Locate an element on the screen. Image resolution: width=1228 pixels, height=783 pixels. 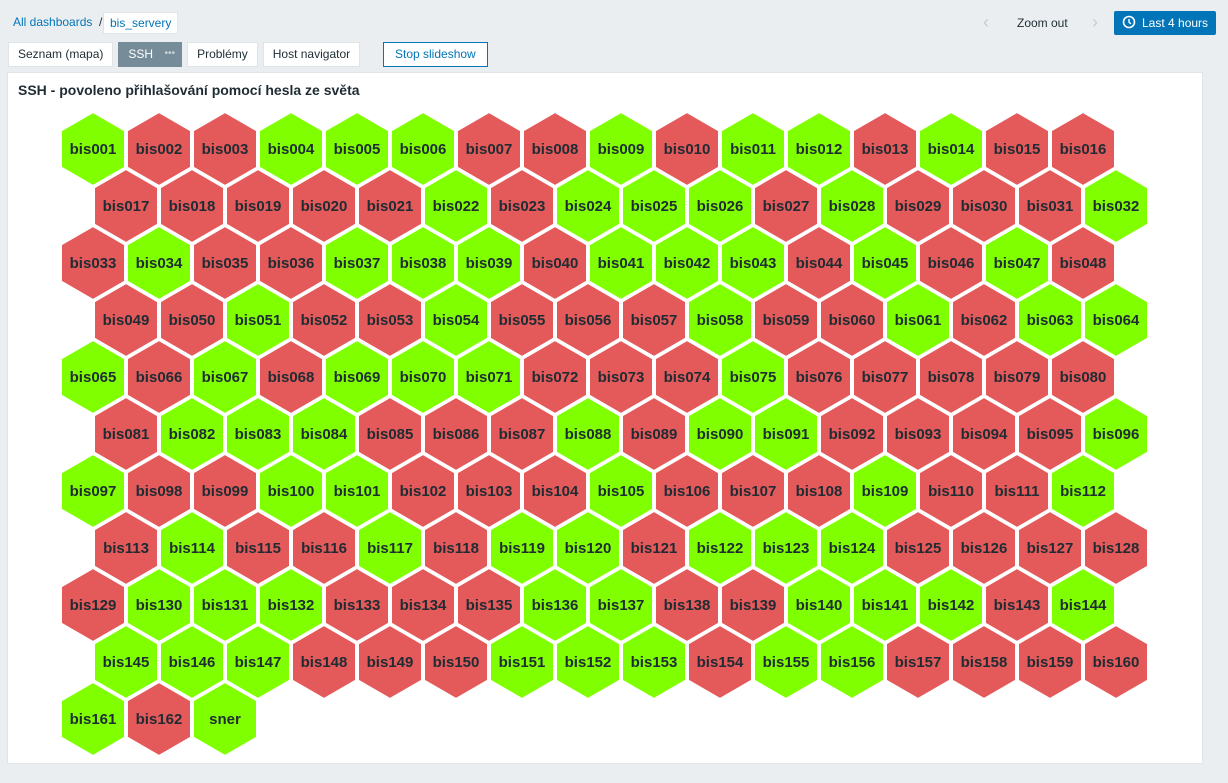
host-cell: bis008 is located at coordinates (555, 149).